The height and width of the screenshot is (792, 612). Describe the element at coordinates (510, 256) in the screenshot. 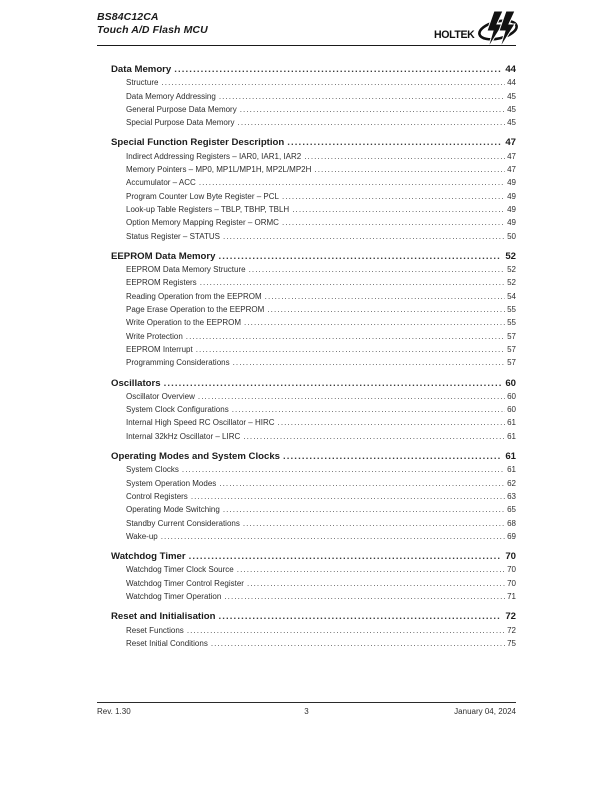

I see `toc-section-entry-page: 52` at that location.